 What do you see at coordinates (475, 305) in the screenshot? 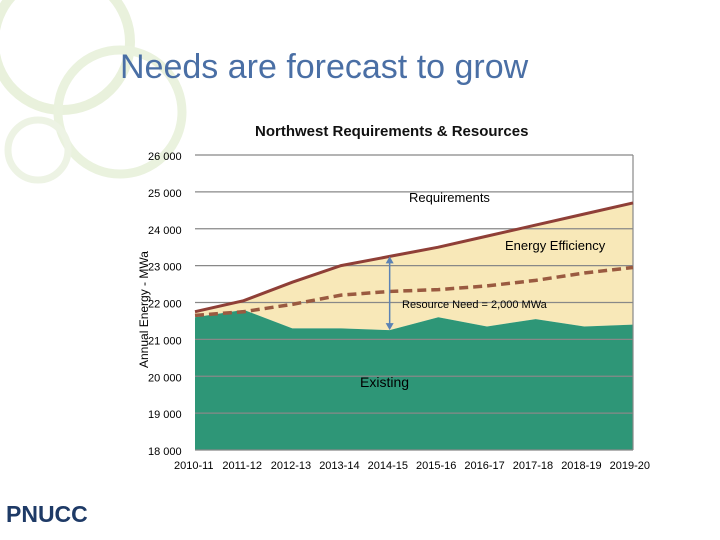
I see `label-resource-need: Resource Need = 2,000 MWa` at bounding box center [475, 305].